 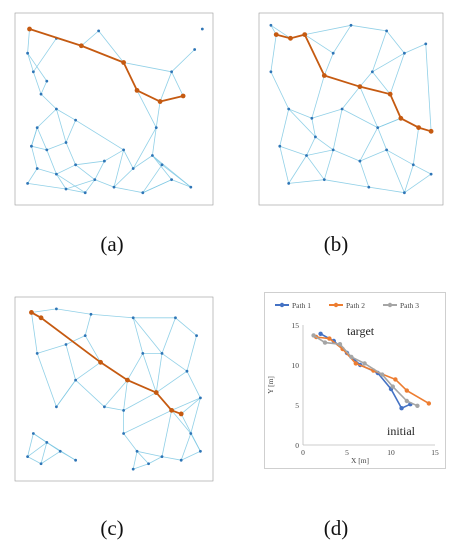 I want to click on caption-a: (a), so click(x=112, y=244).